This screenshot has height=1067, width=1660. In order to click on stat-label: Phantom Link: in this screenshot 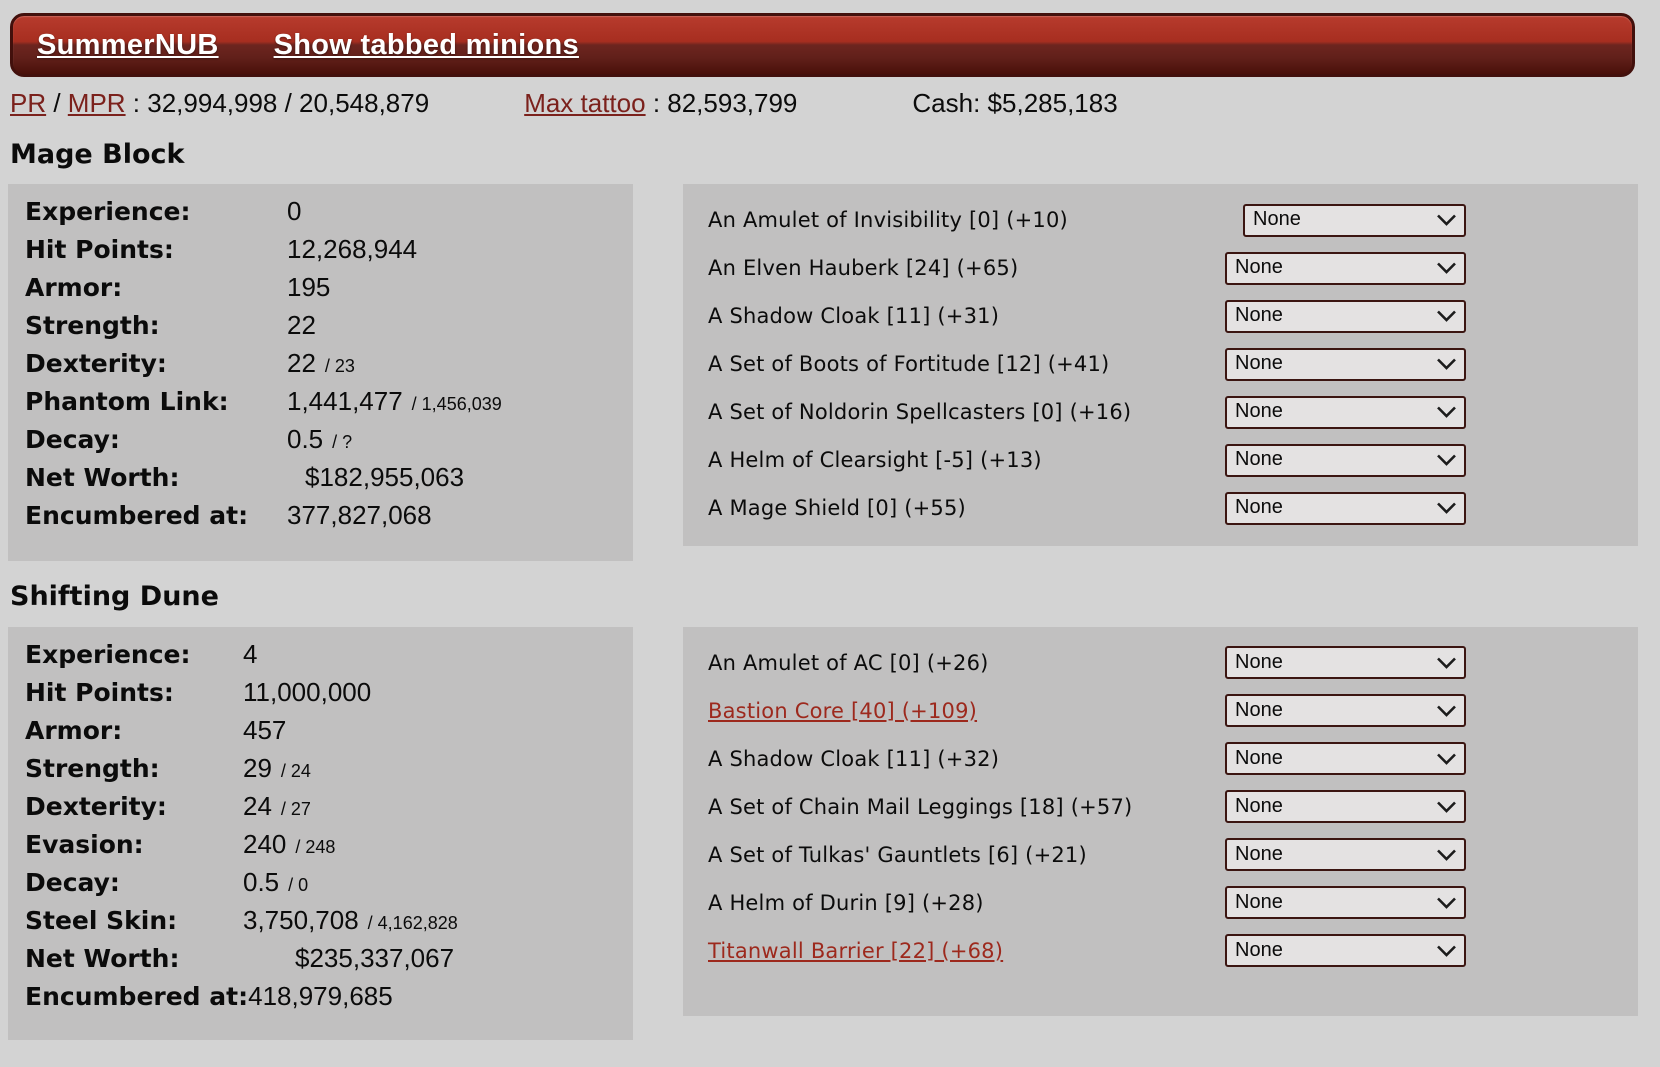, I will do `click(127, 402)`.